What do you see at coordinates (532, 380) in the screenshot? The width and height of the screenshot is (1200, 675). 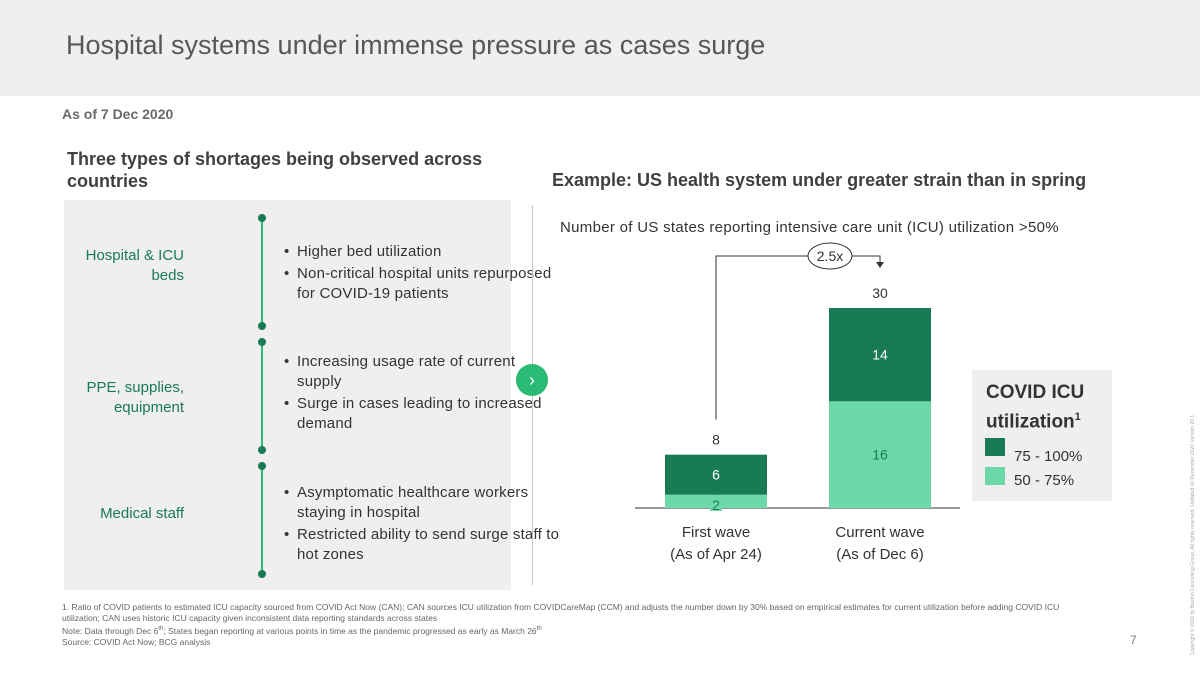 I see `chevron-right-icon: ›` at bounding box center [532, 380].